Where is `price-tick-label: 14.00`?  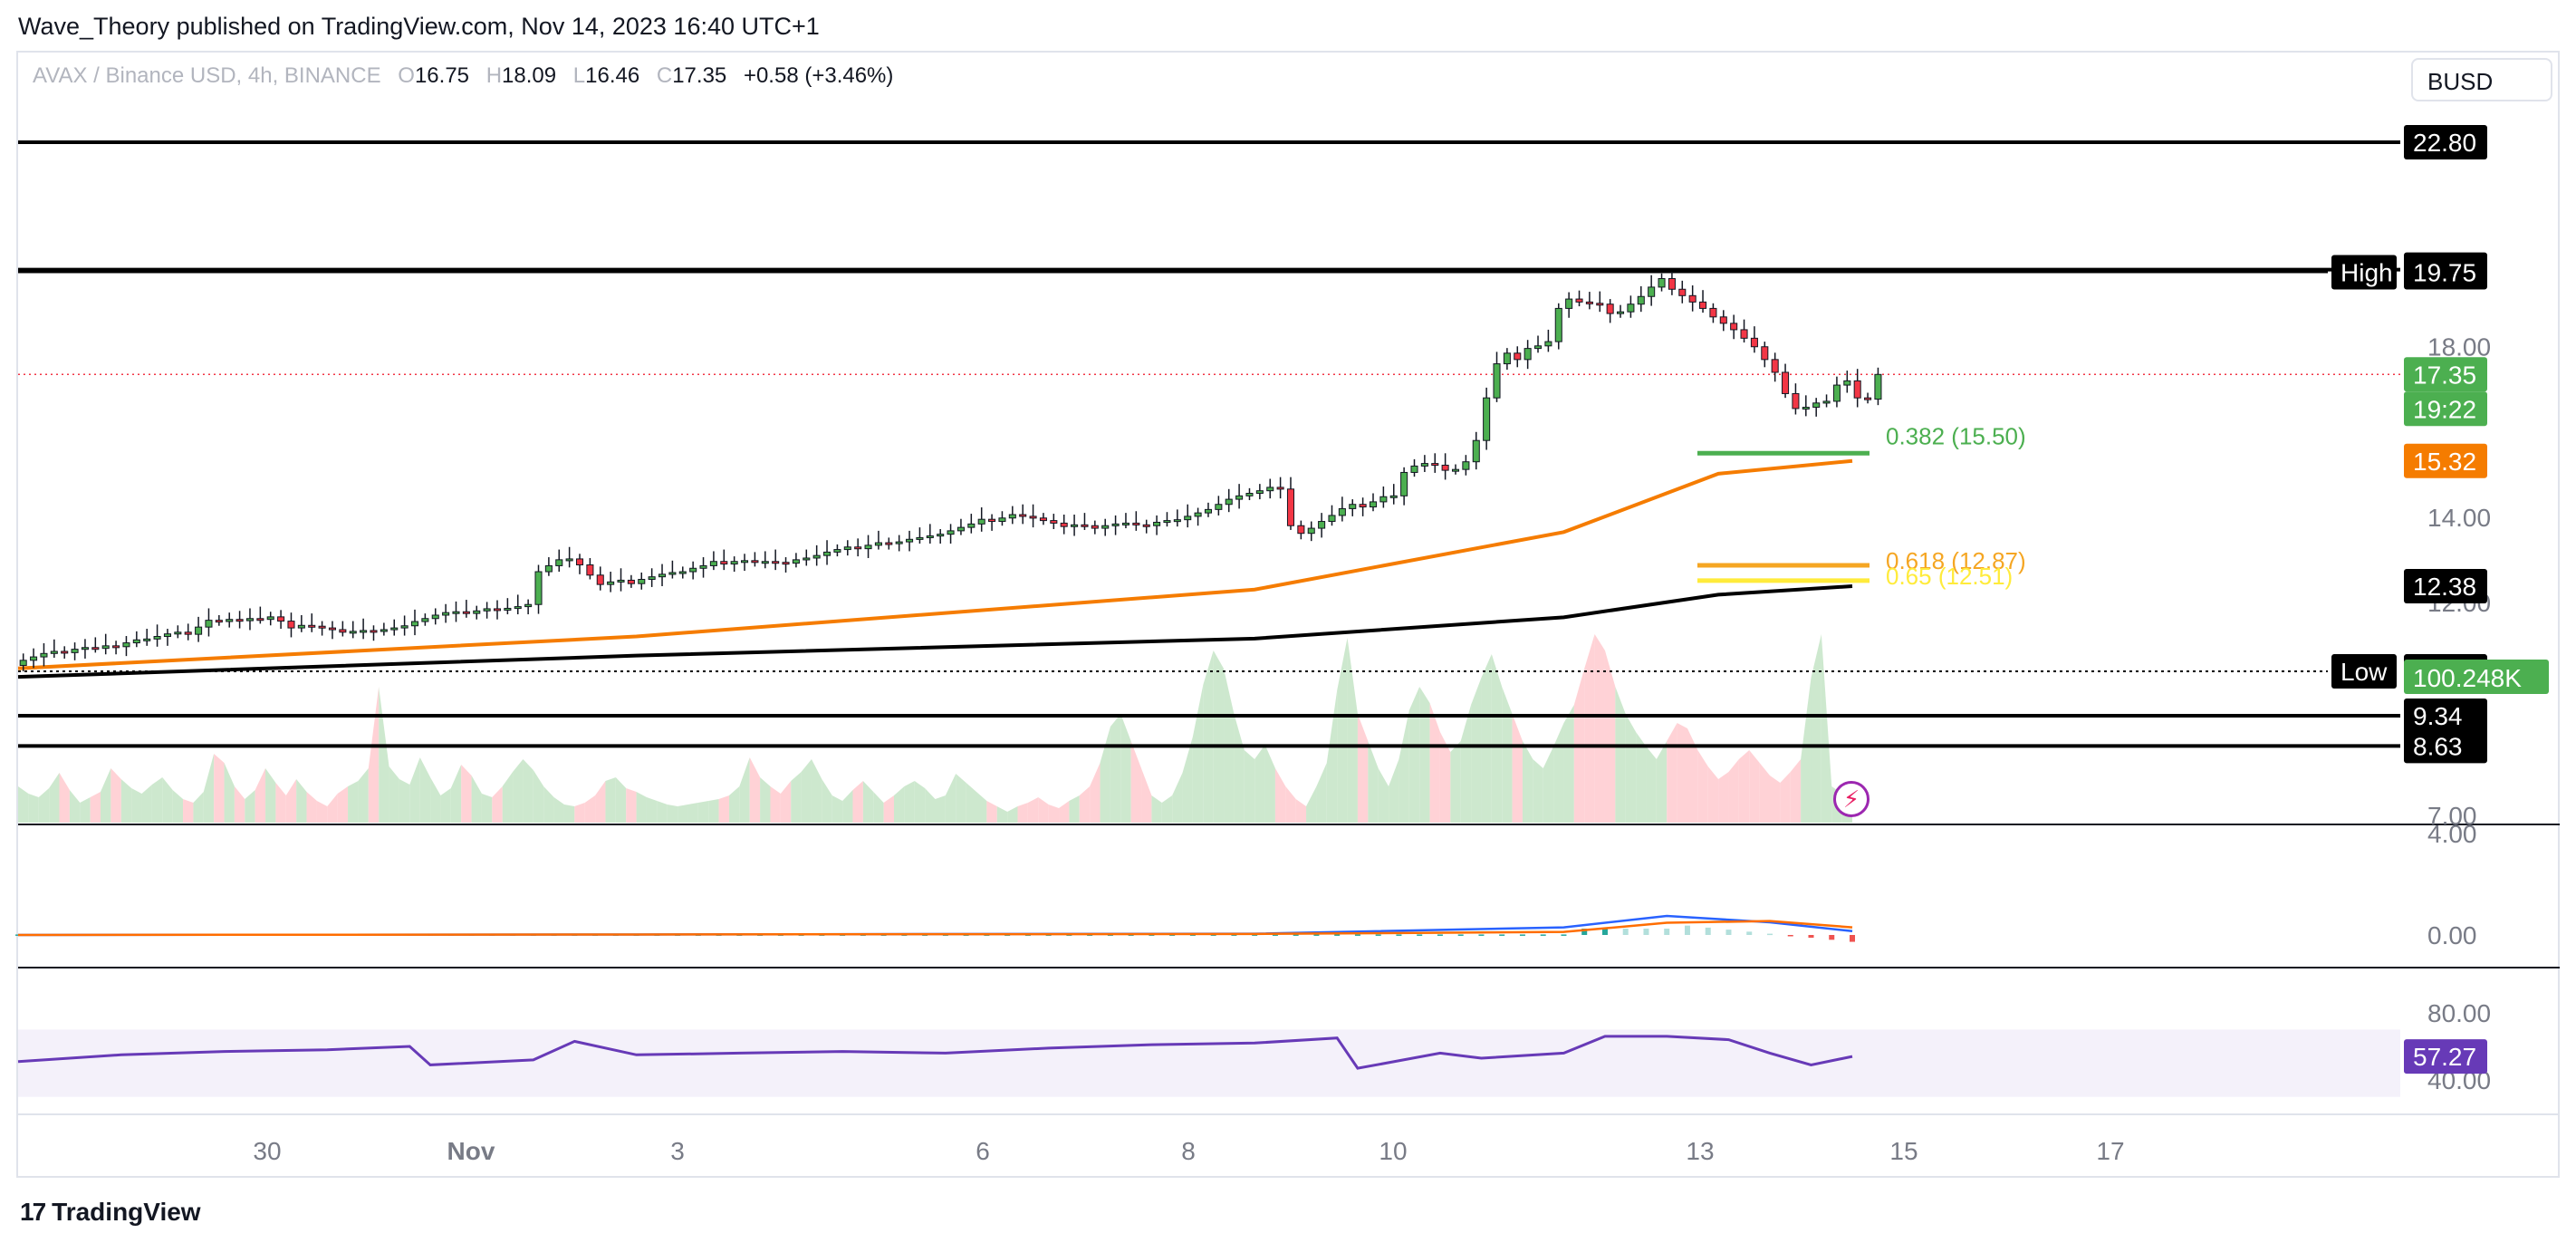
price-tick-label: 14.00 is located at coordinates (2459, 518).